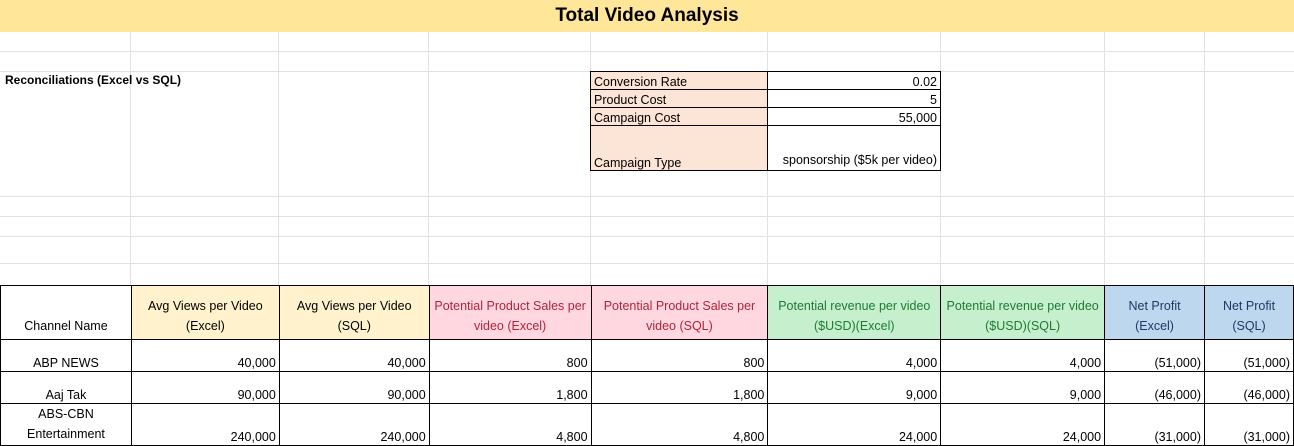 The width and height of the screenshot is (1294, 446). I want to click on param-value-cell: sponsorship ($5k per video), so click(854, 148).